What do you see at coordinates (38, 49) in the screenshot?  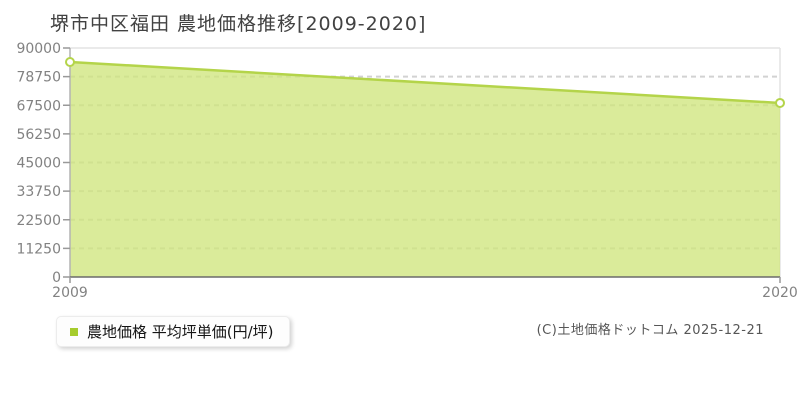 I see `y-tick-label: 90000` at bounding box center [38, 49].